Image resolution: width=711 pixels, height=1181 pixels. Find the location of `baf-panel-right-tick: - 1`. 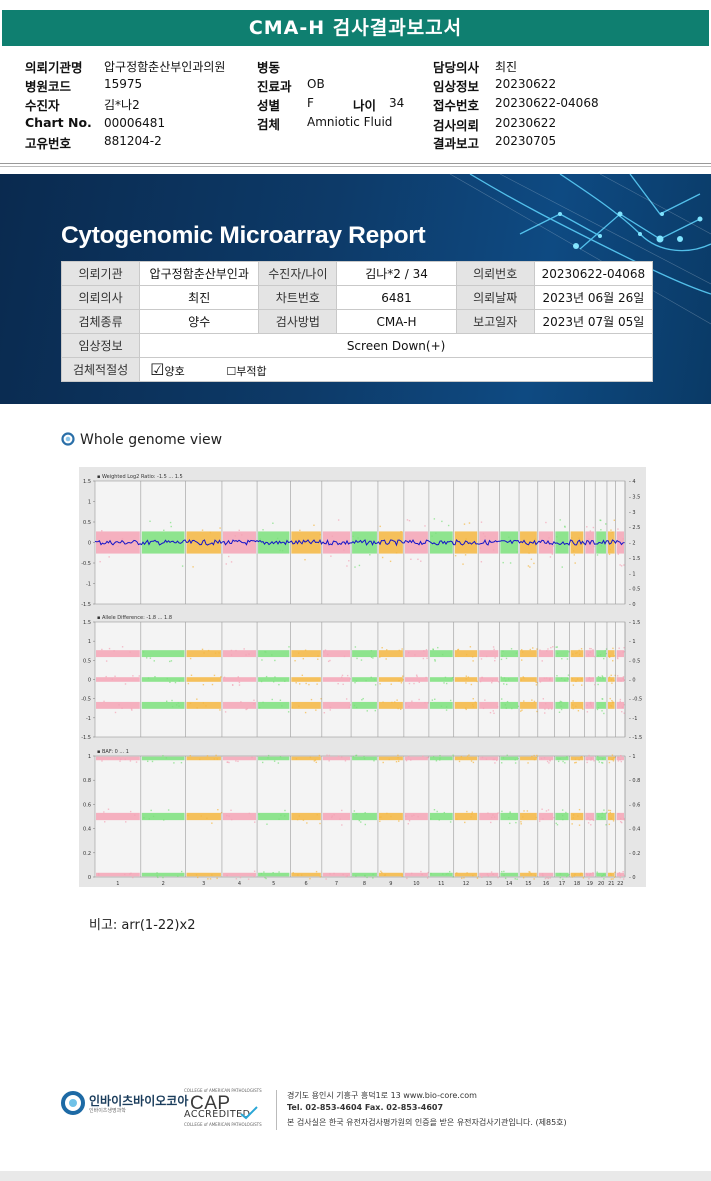

baf-panel-right-tick: - 1 is located at coordinates (632, 757).